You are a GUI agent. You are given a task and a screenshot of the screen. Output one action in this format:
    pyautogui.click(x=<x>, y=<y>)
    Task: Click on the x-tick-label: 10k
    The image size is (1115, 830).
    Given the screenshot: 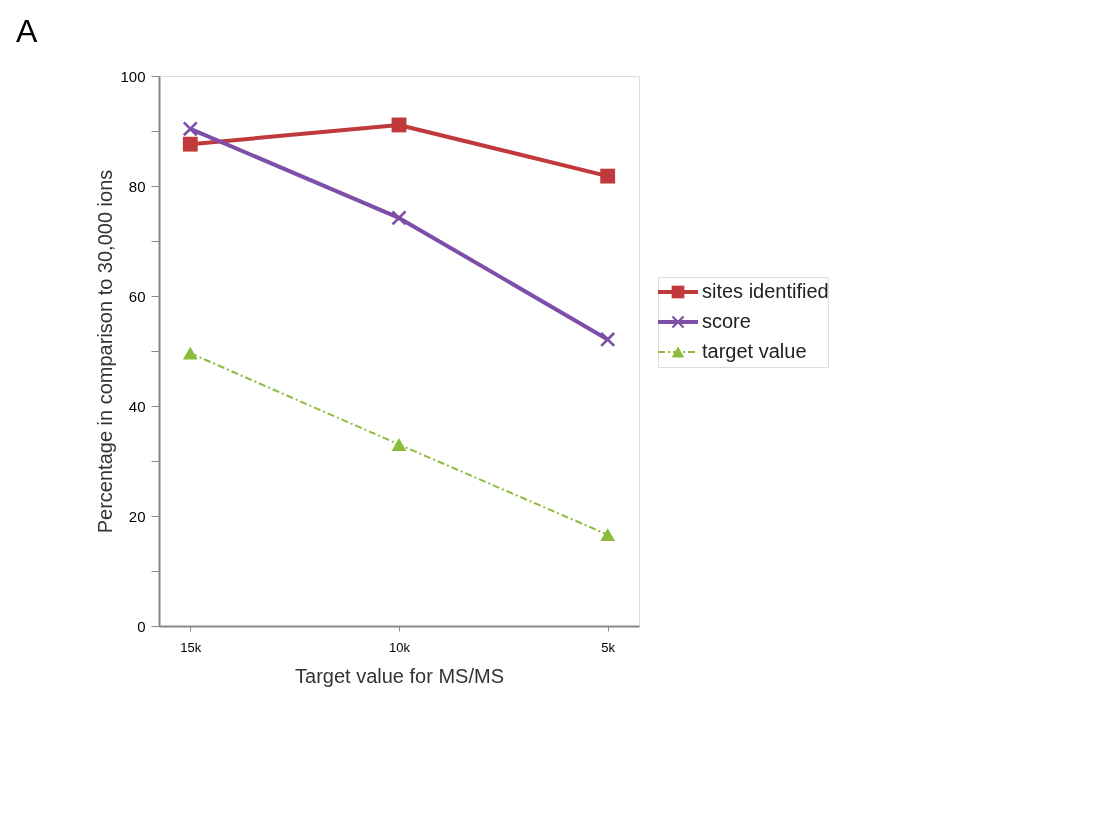 What is the action you would take?
    pyautogui.click(x=400, y=647)
    